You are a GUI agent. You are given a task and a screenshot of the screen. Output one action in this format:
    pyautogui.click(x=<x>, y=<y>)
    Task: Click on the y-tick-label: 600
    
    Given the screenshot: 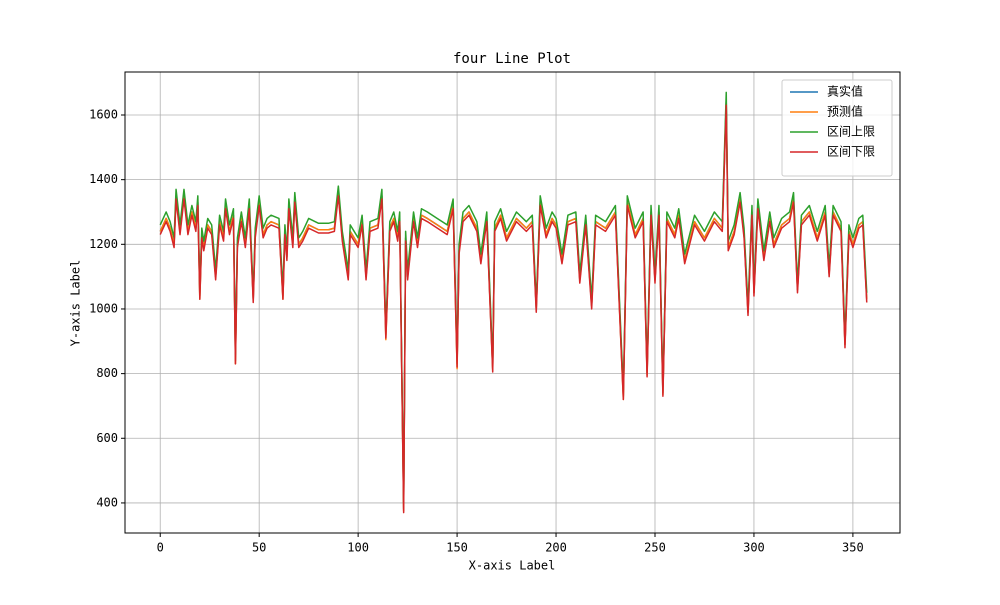 What is the action you would take?
    pyautogui.click(x=107, y=438)
    